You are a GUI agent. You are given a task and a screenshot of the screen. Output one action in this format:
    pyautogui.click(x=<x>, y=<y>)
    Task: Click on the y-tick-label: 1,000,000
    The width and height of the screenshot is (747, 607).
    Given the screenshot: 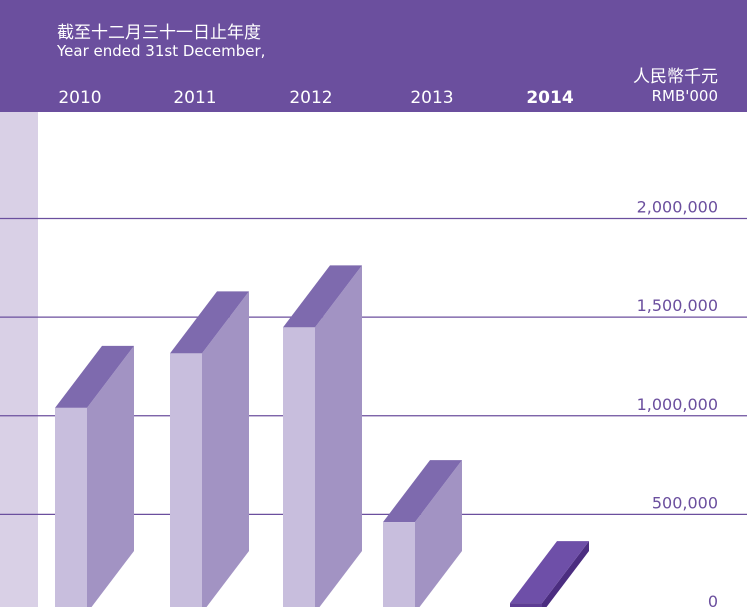 What is the action you would take?
    pyautogui.click(x=677, y=404)
    